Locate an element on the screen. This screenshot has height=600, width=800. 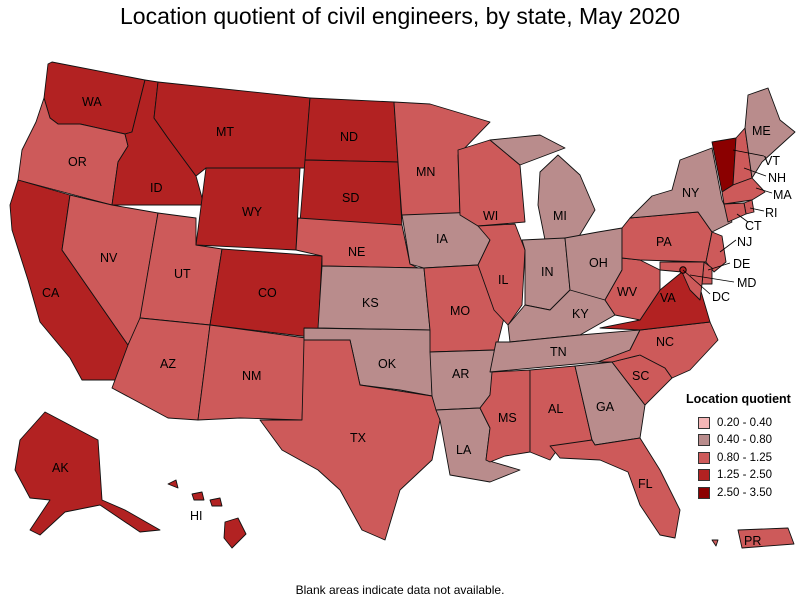
state-NY is located at coordinates (681, 190).